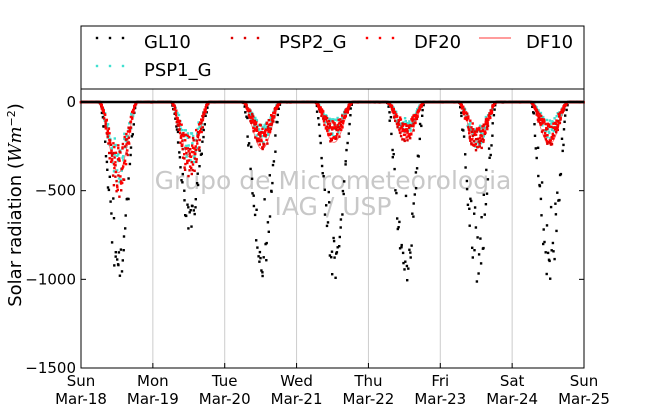  Describe the element at coordinates (526, 42) in the screenshot. I see `legend-item-df10: DF10` at that location.